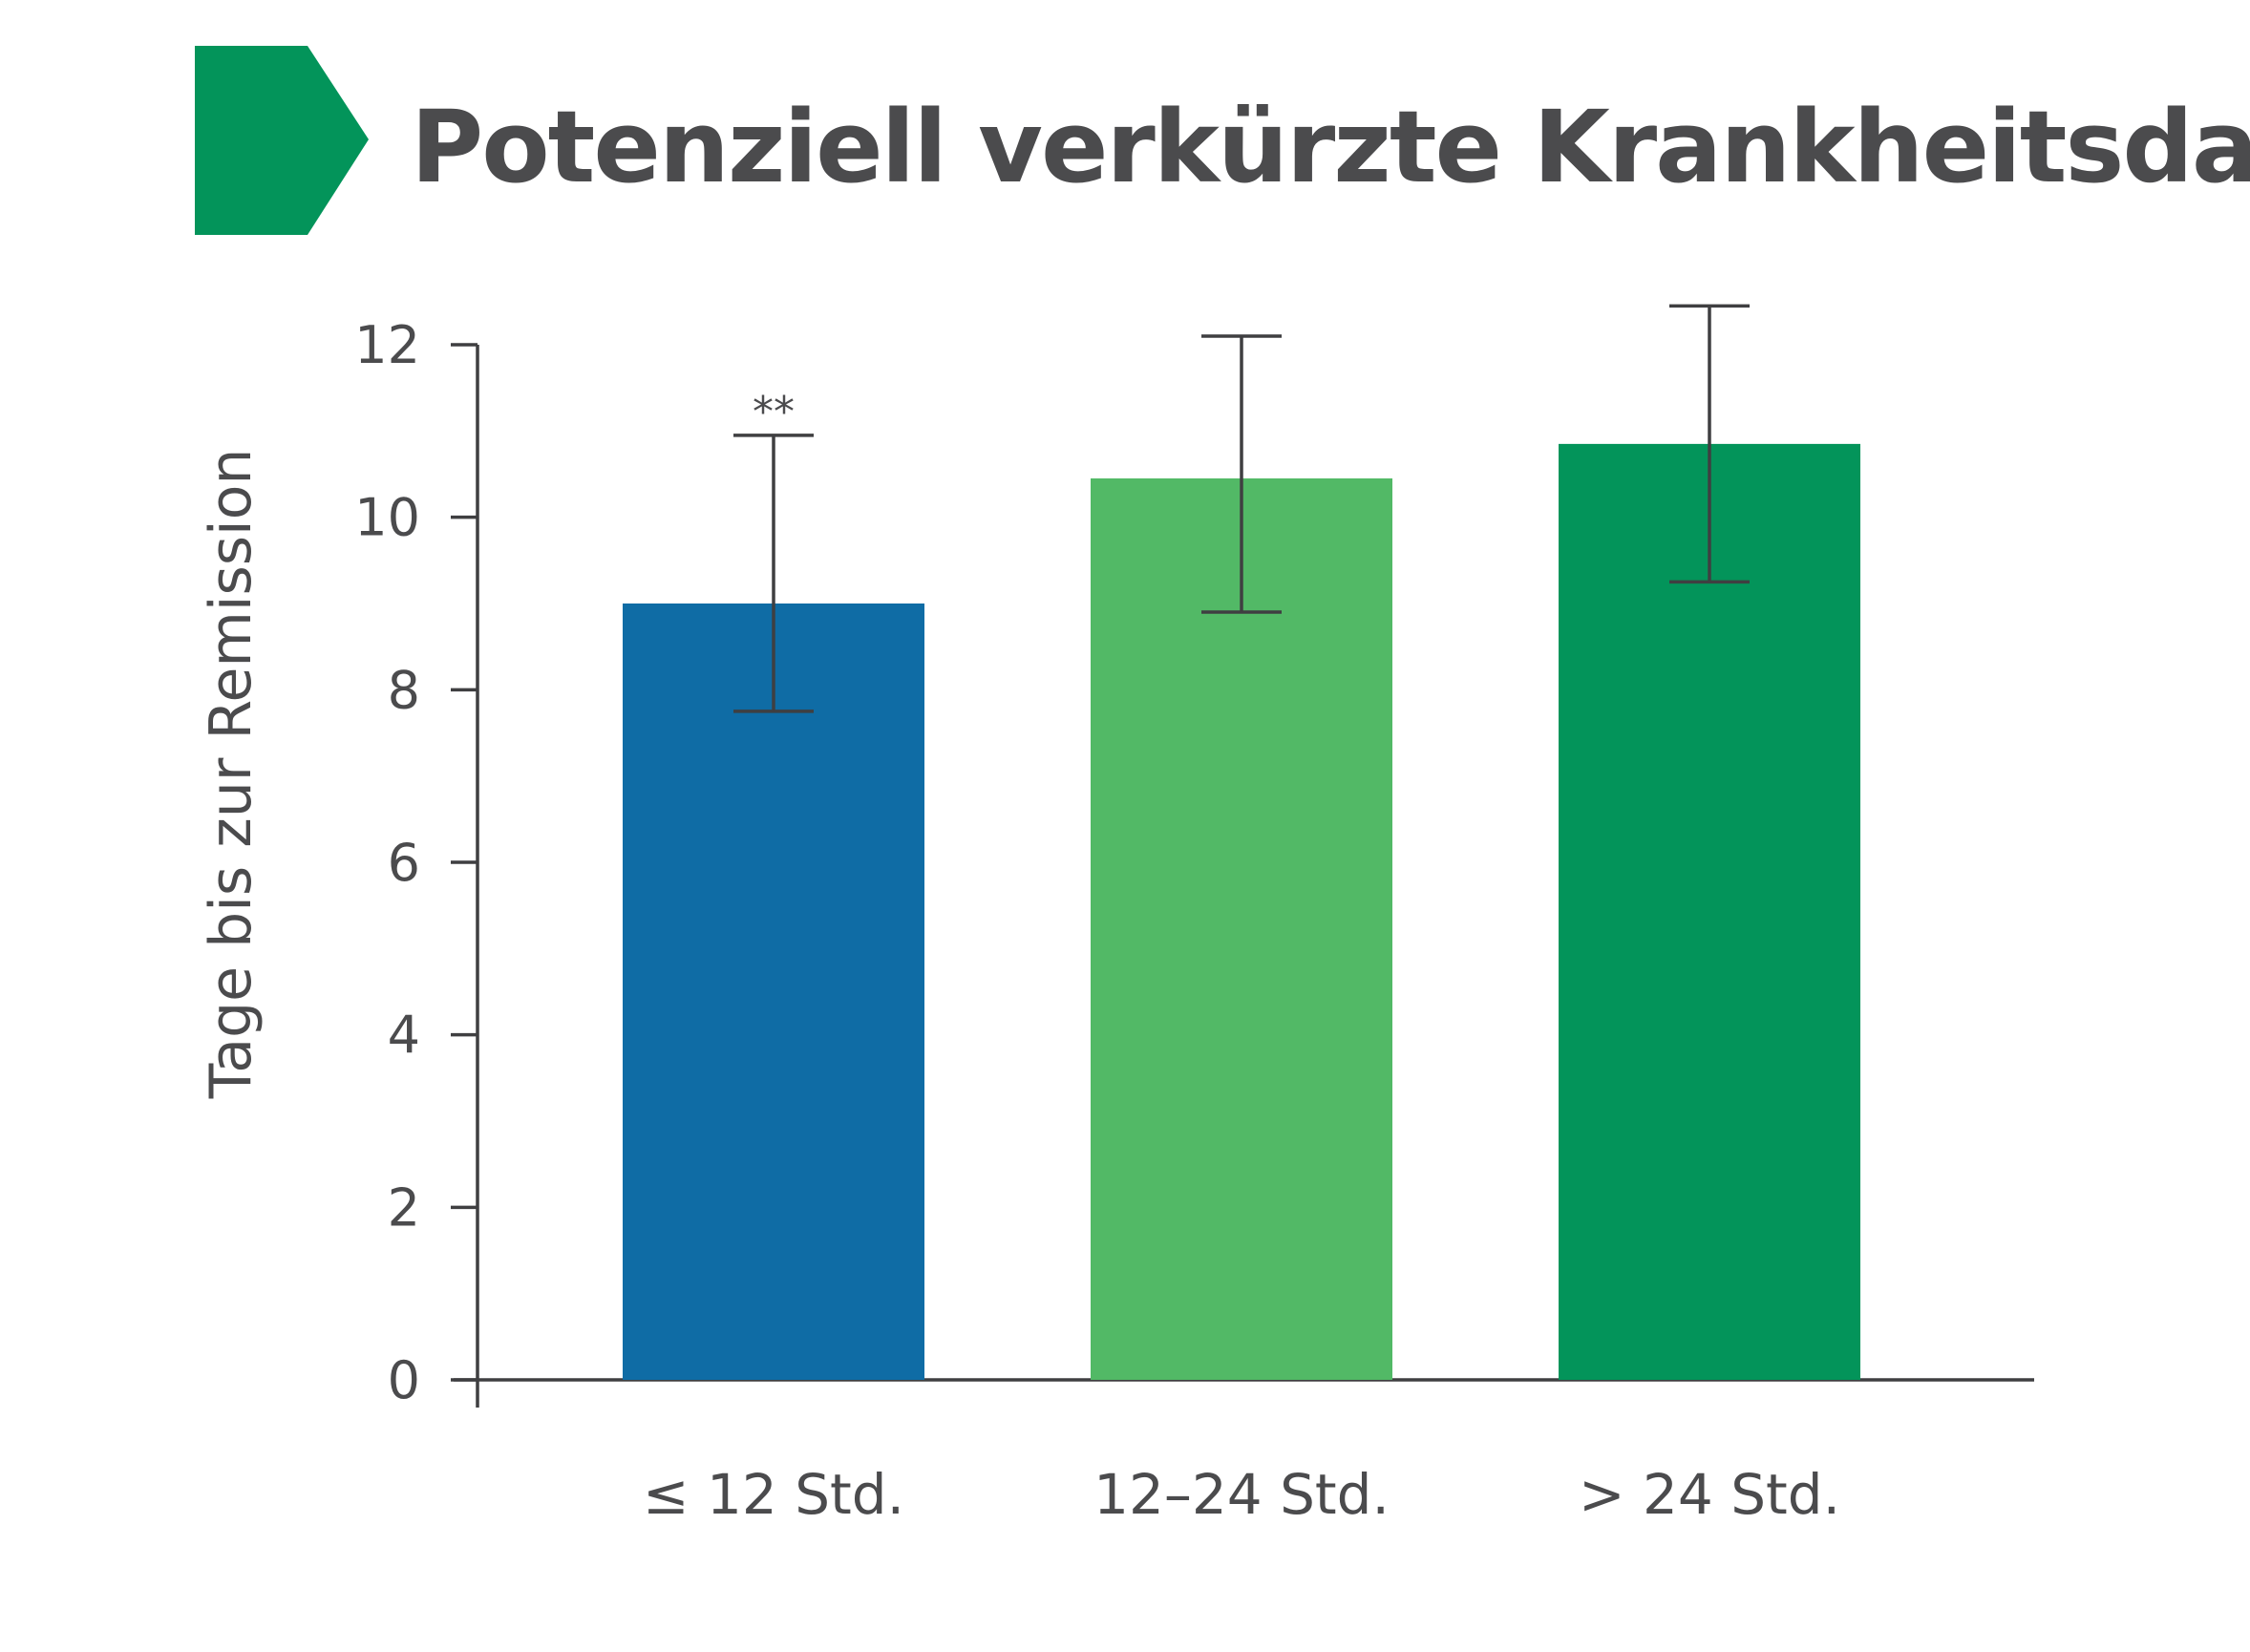 Image resolution: width=2250 pixels, height=1652 pixels. Describe the element at coordinates (387, 345) in the screenshot. I see `y-tick-label: 12` at that location.